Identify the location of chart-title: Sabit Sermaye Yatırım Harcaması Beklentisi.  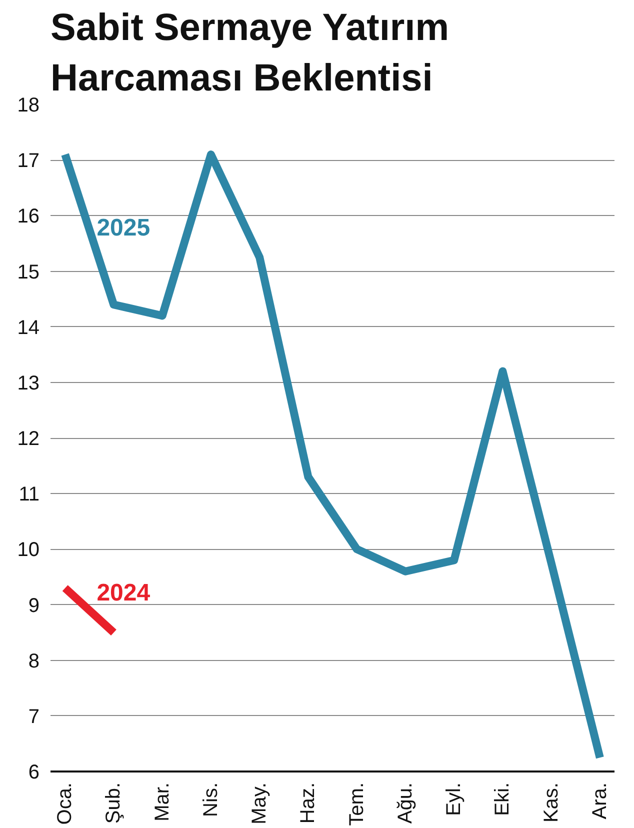
(250, 53).